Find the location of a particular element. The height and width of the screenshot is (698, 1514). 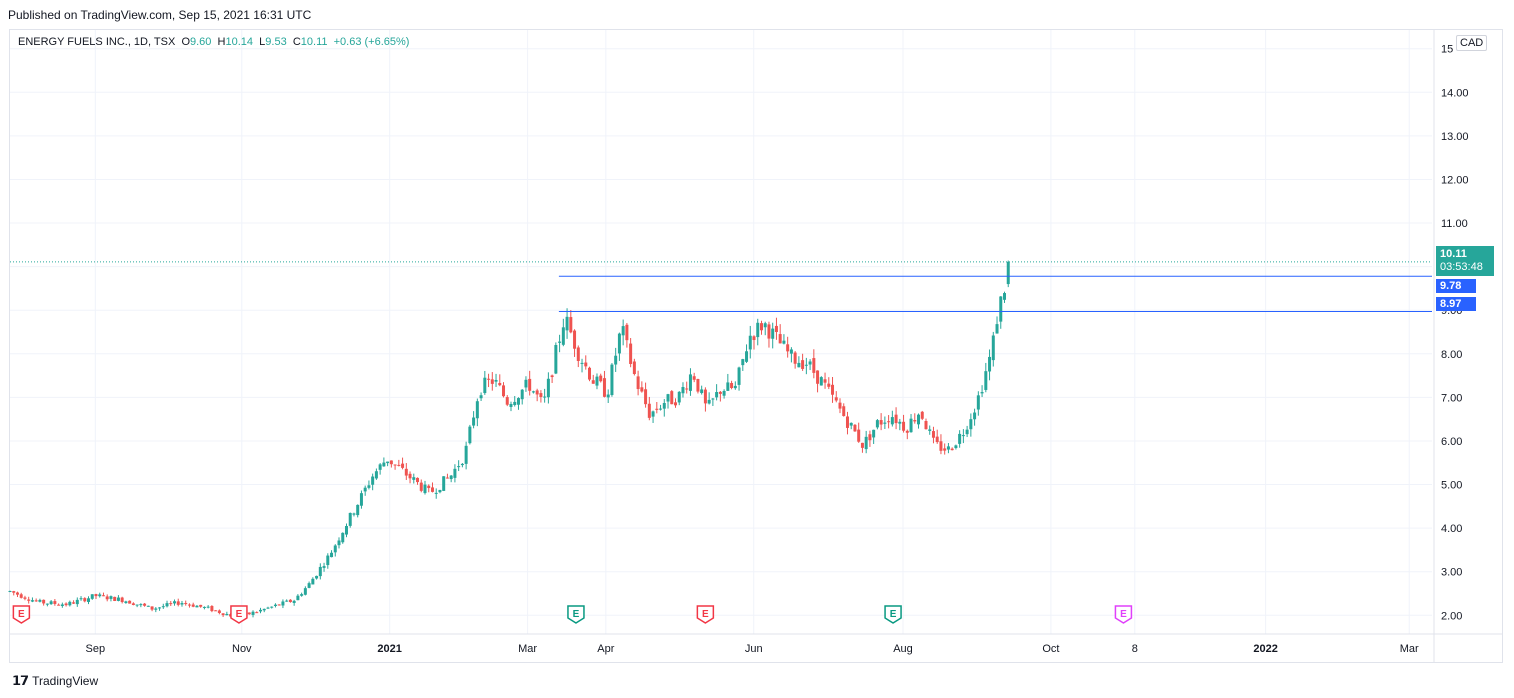

y-tick-label: 7.00 is located at coordinates (1451, 398).